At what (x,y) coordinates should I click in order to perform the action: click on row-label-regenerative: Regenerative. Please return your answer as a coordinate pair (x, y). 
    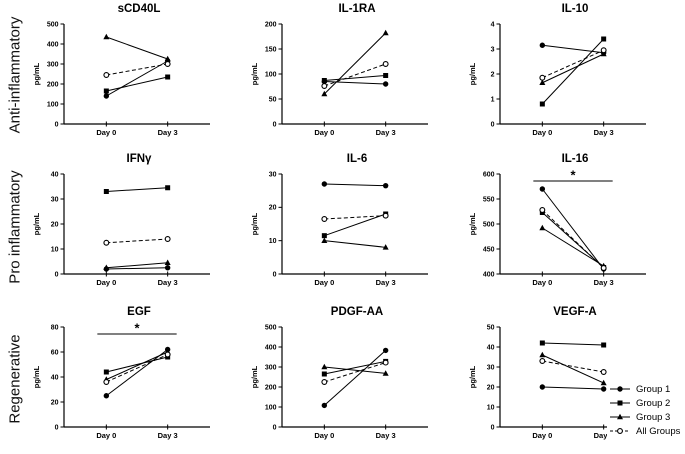
    Looking at the image, I should click on (15, 378).